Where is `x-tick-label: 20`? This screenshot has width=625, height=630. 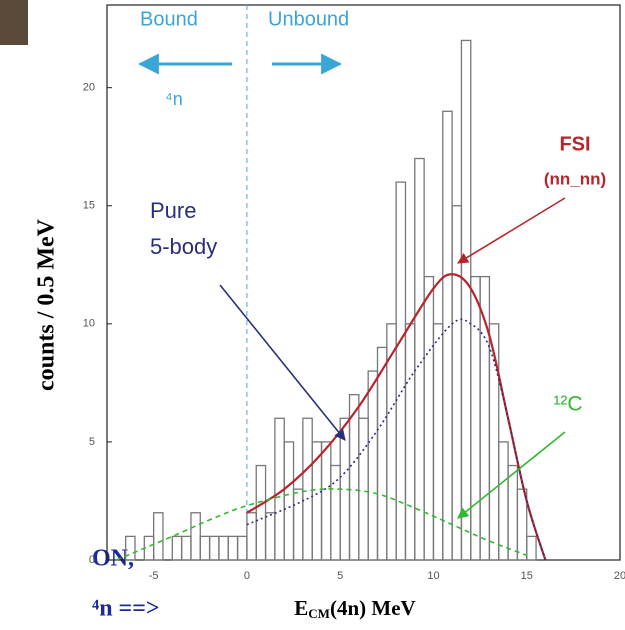
x-tick-label: 20 is located at coordinates (619, 576).